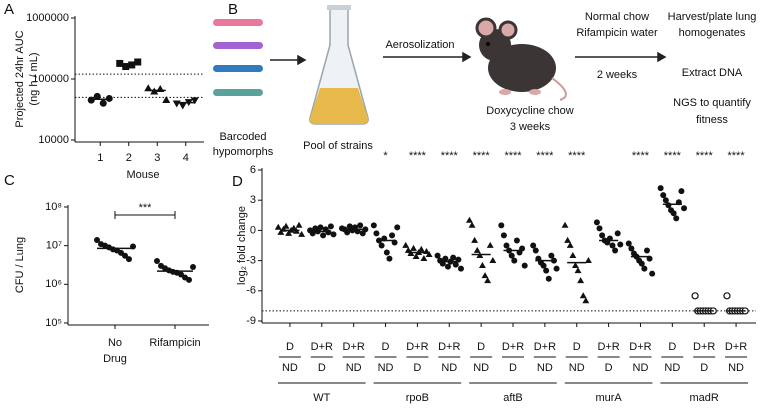 This screenshot has height=413, width=767. What do you see at coordinates (233, 9) in the screenshot?
I see `panel-letter: B` at bounding box center [233, 9].